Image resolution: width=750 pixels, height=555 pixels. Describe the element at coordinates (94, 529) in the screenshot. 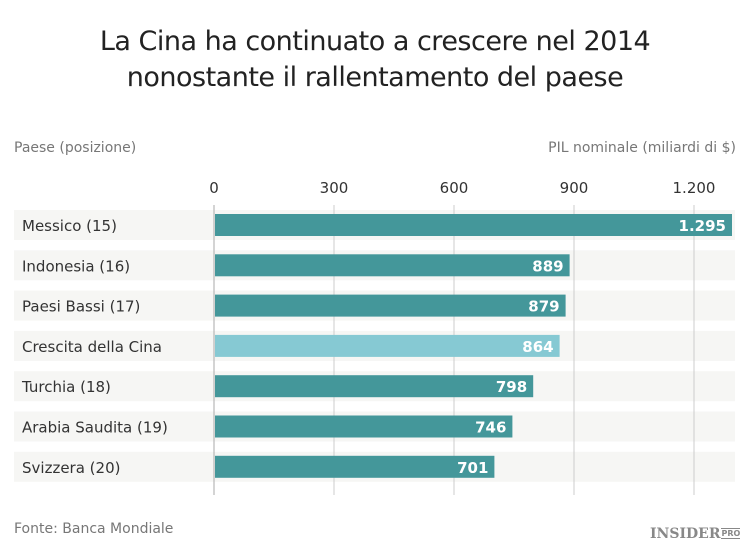

I see `source-note: Fonte: Banca Mondiale` at that location.